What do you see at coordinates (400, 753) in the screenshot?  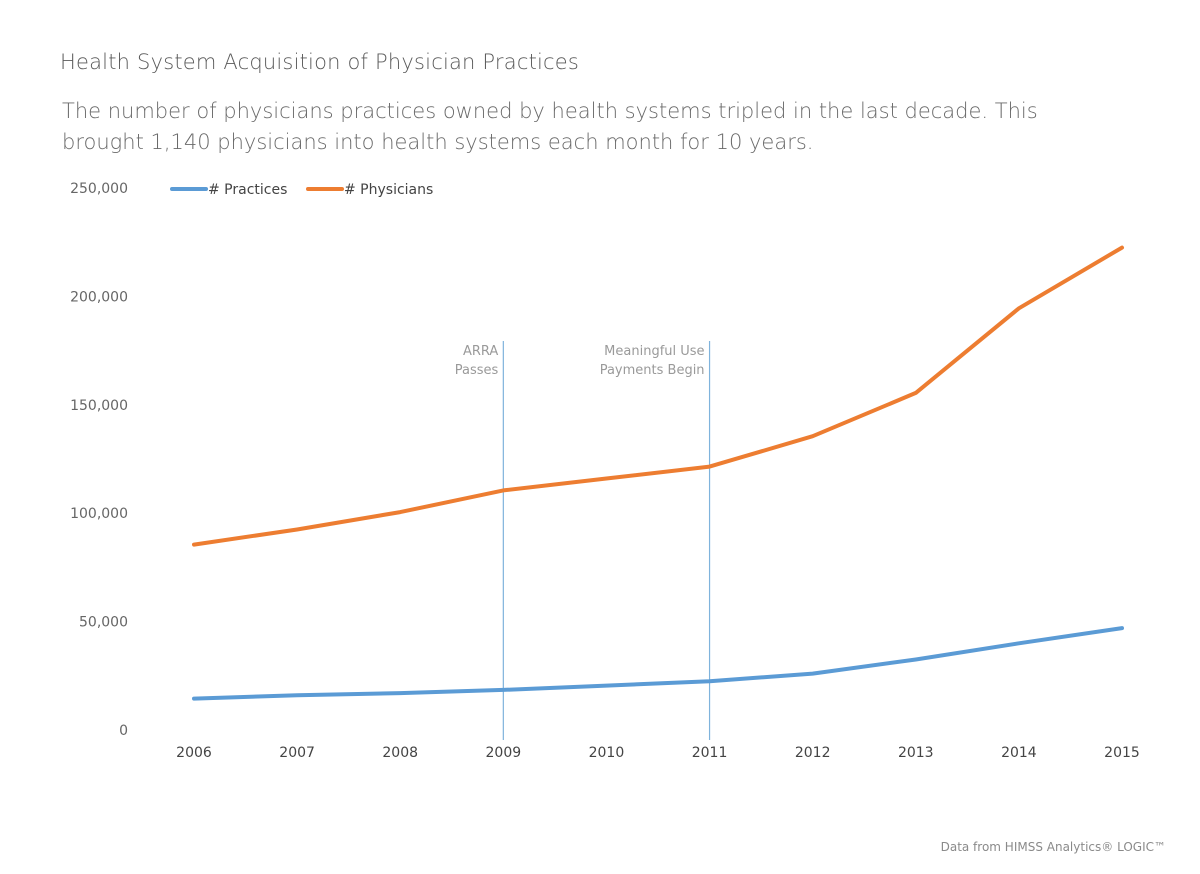 I see `x-tick-label: 2008` at bounding box center [400, 753].